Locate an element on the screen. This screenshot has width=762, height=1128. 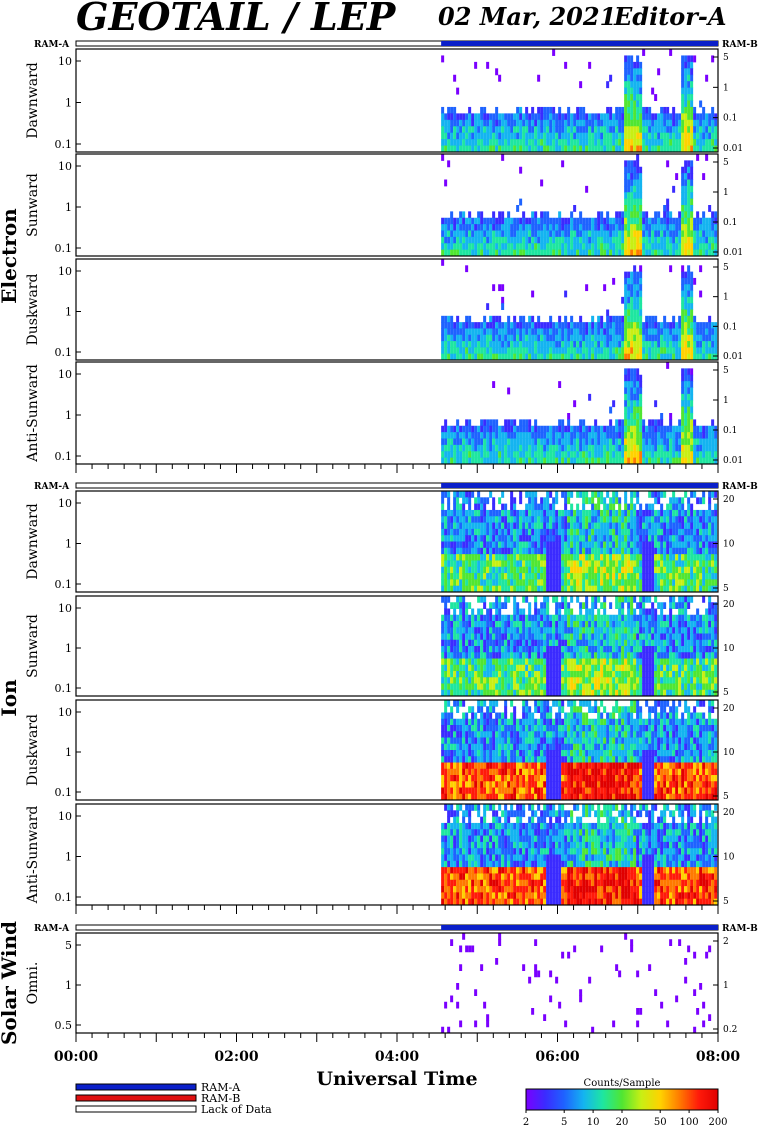
right-tick-label: 5 is located at coordinates (726, 268).